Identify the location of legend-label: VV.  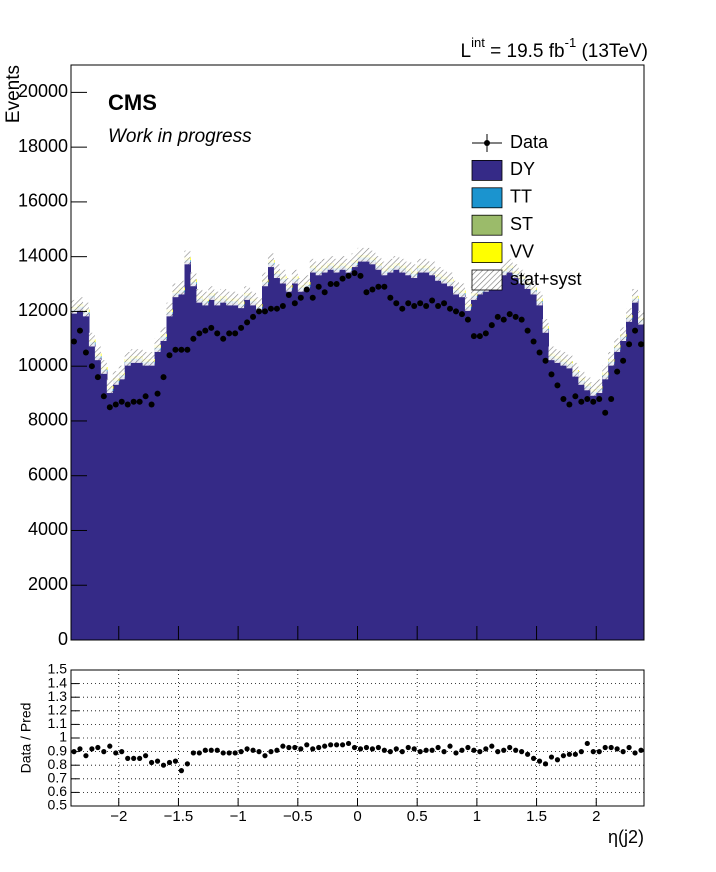
(522, 251).